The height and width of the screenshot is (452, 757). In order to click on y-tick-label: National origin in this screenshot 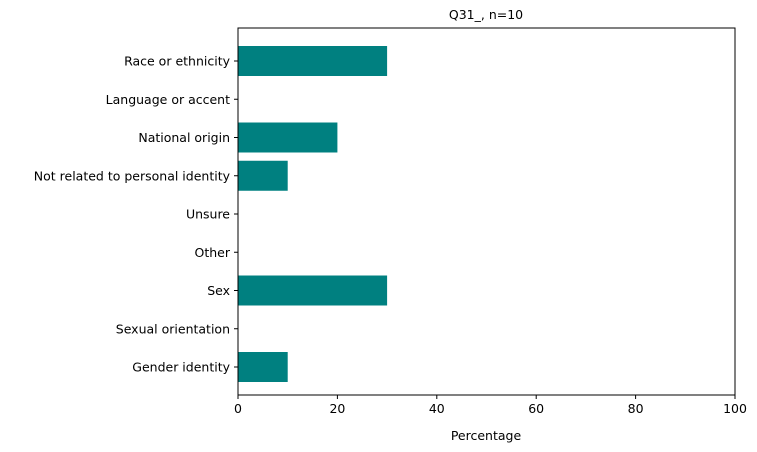, I will do `click(184, 137)`.